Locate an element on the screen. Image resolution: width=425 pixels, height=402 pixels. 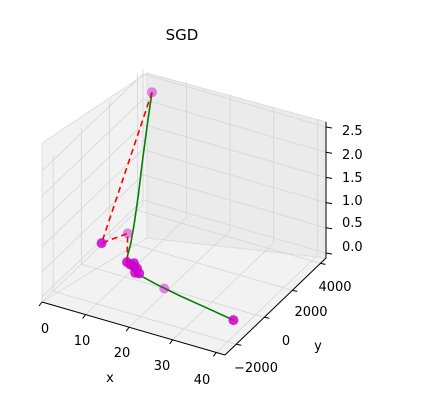
z-tick-label: 1.0 is located at coordinates (352, 201).